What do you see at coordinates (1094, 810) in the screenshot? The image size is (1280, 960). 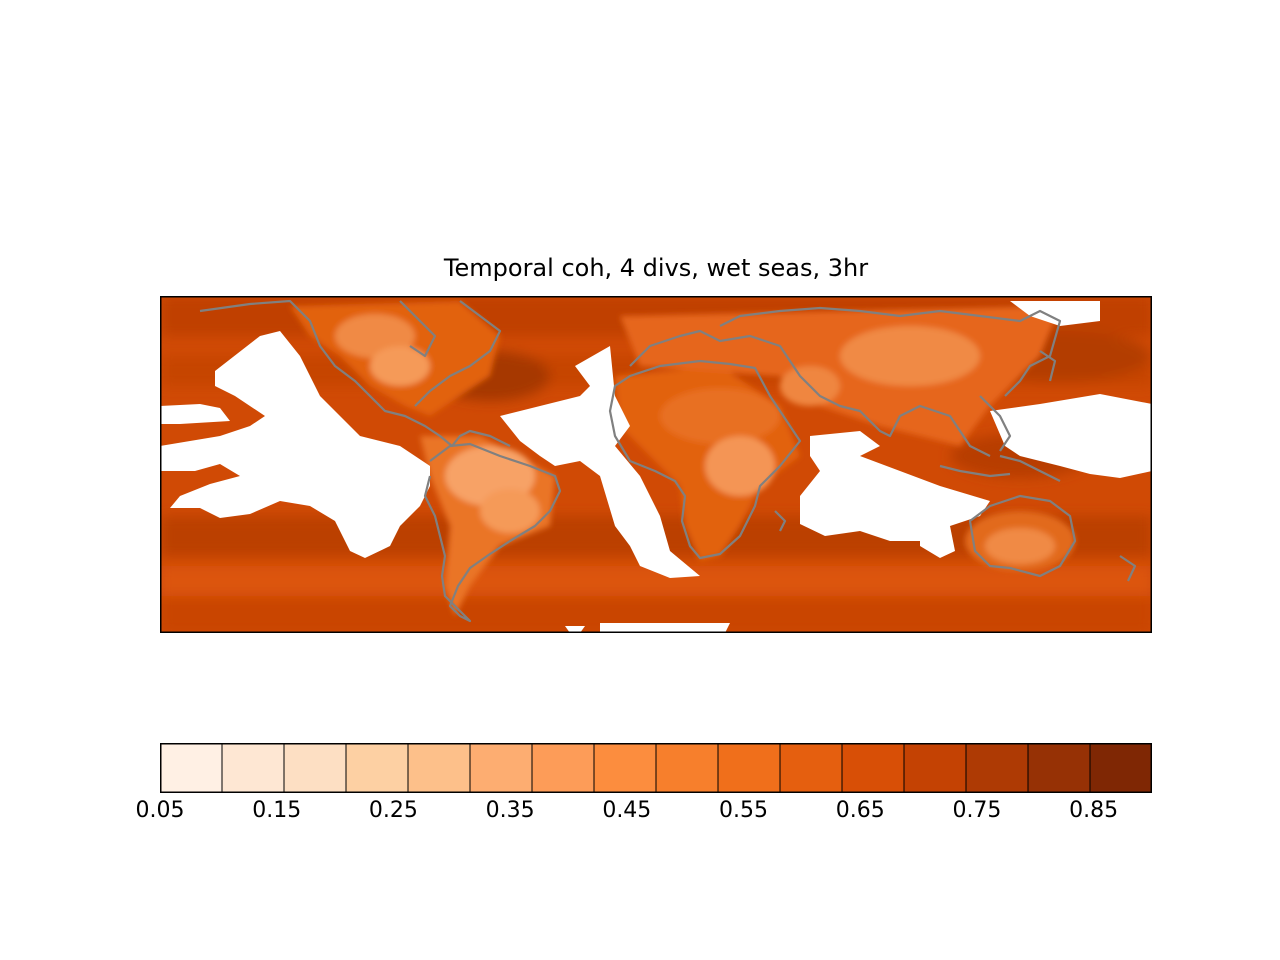 I see `colorbar-tick-label: 0.85` at bounding box center [1094, 810].